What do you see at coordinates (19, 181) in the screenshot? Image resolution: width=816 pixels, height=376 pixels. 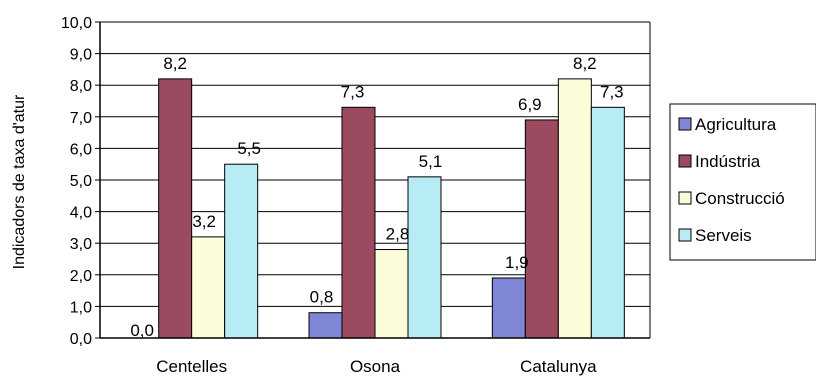 I see `y-axis-label: Indicadors de taxa d'atur` at bounding box center [19, 181].